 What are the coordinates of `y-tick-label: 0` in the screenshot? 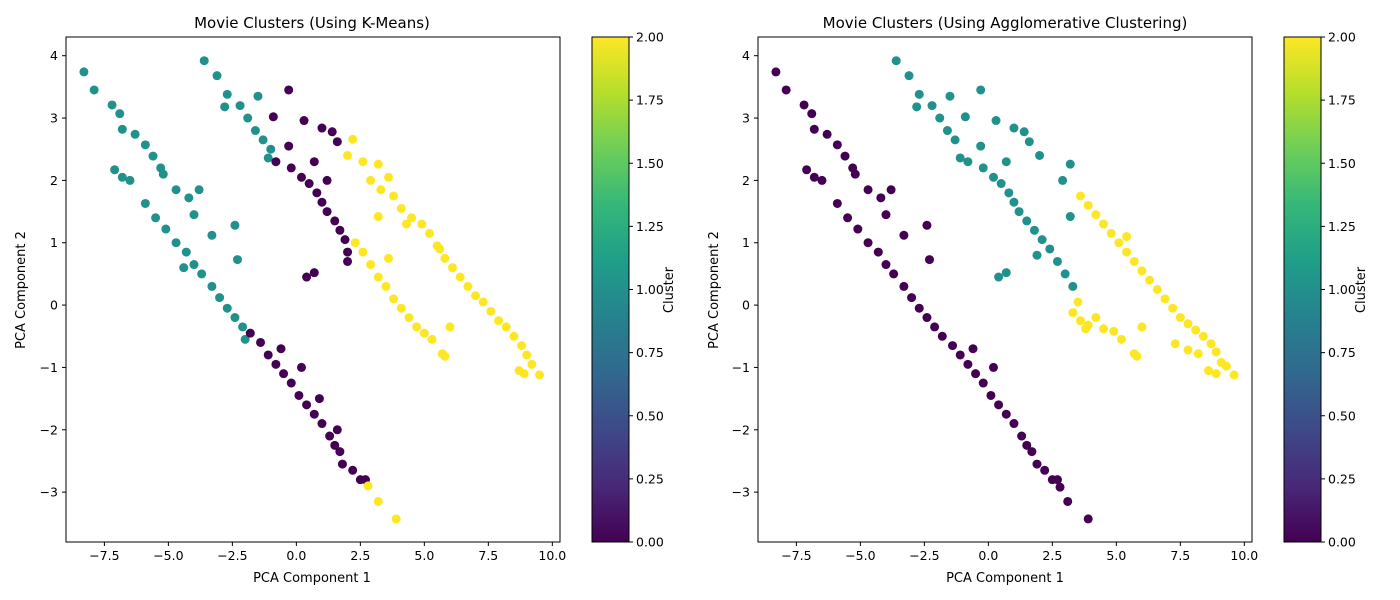 It's located at (54, 305).